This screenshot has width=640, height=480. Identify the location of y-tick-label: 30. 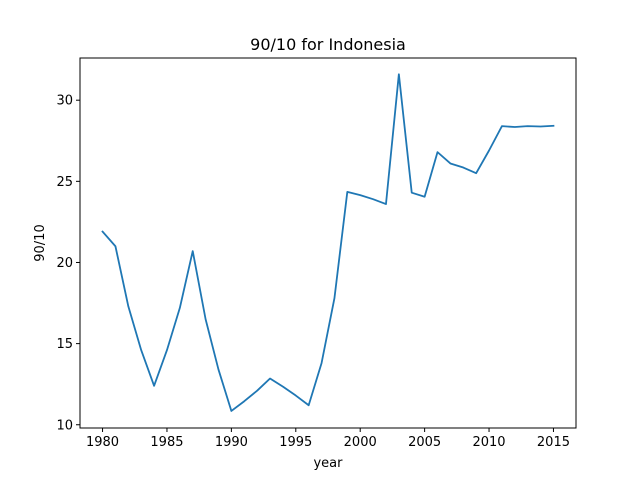
(64, 101).